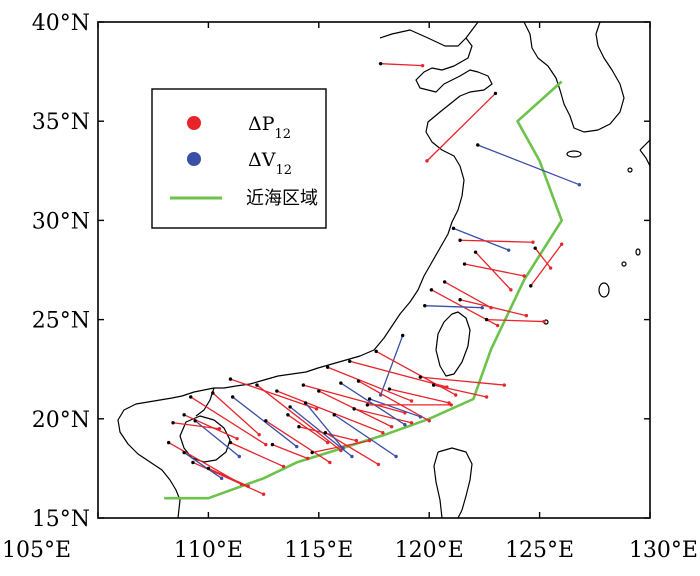 This screenshot has width=700, height=576. Describe the element at coordinates (455, 482) in the screenshot. I see `luzon-island` at that location.